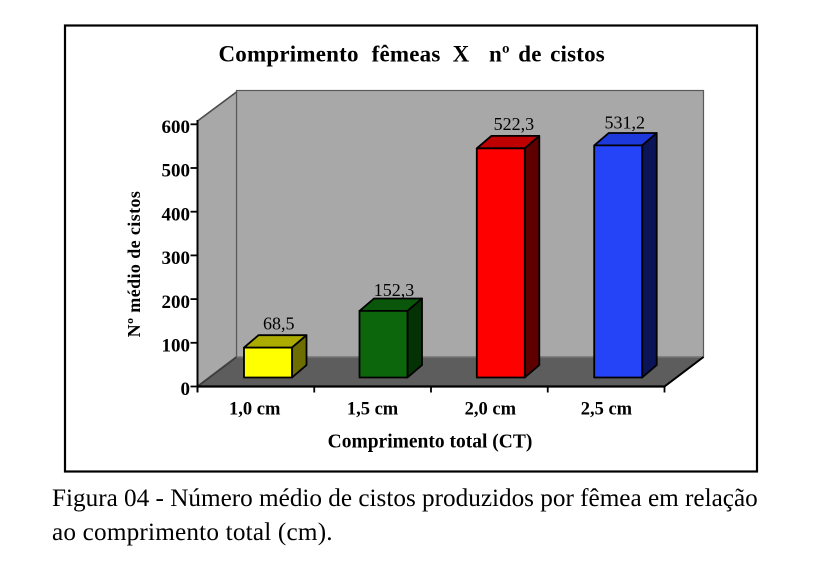  Describe the element at coordinates (186, 389) in the screenshot. I see `svg-text: 0` at that location.